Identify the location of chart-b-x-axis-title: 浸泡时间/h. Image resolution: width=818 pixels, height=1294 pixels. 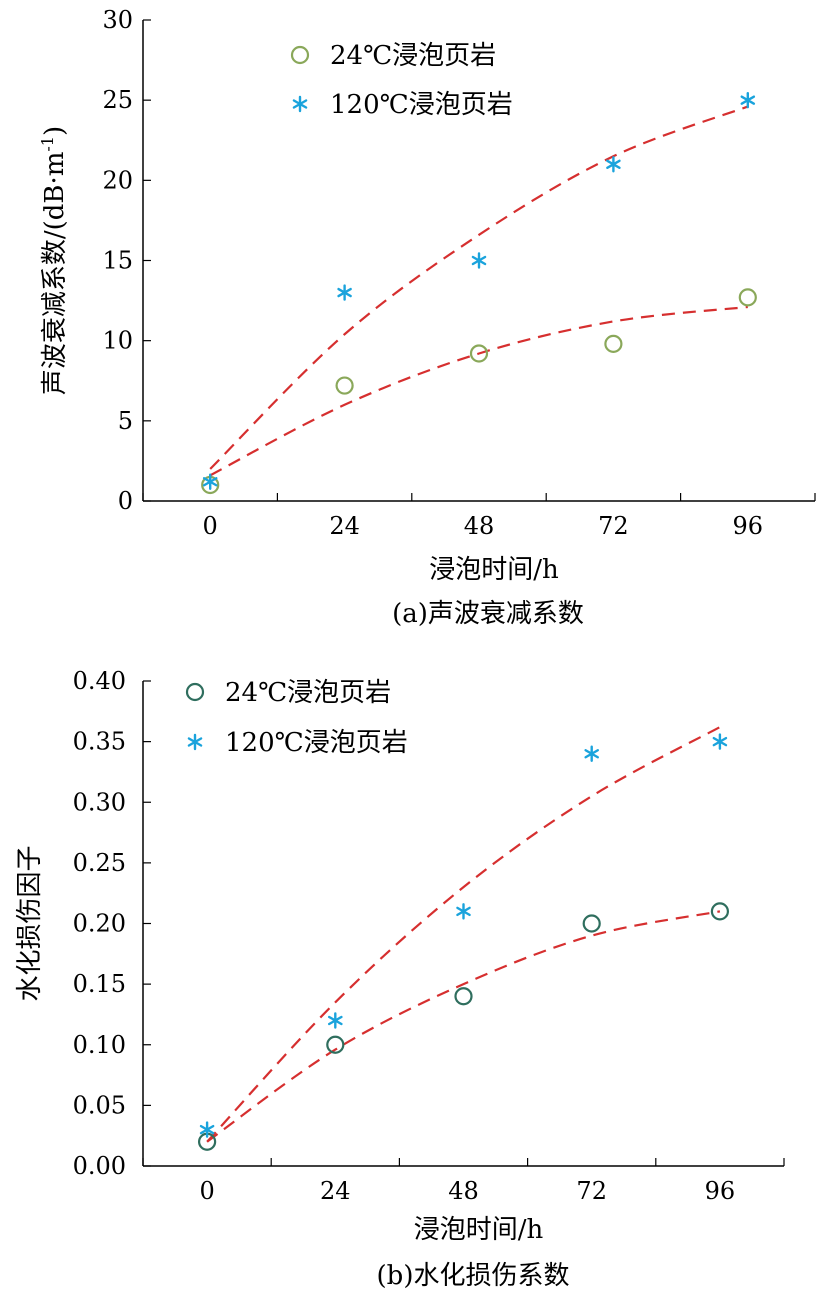
(479, 1230).